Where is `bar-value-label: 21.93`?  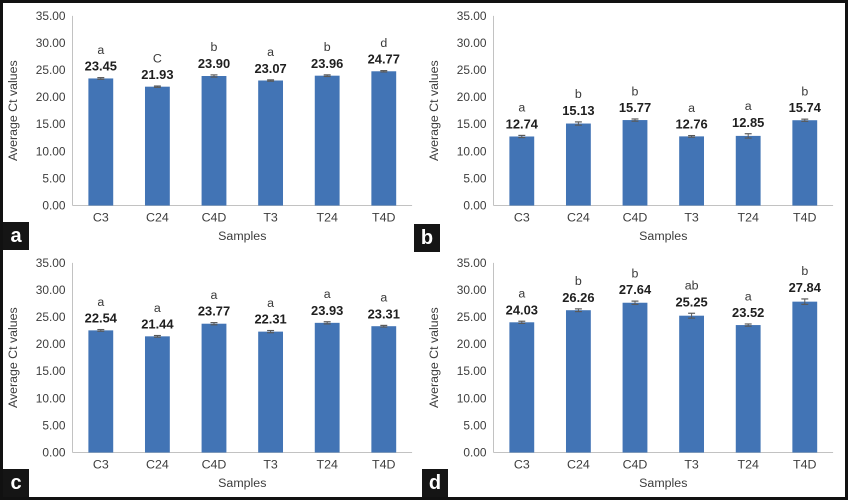 bar-value-label: 21.93 is located at coordinates (157, 74).